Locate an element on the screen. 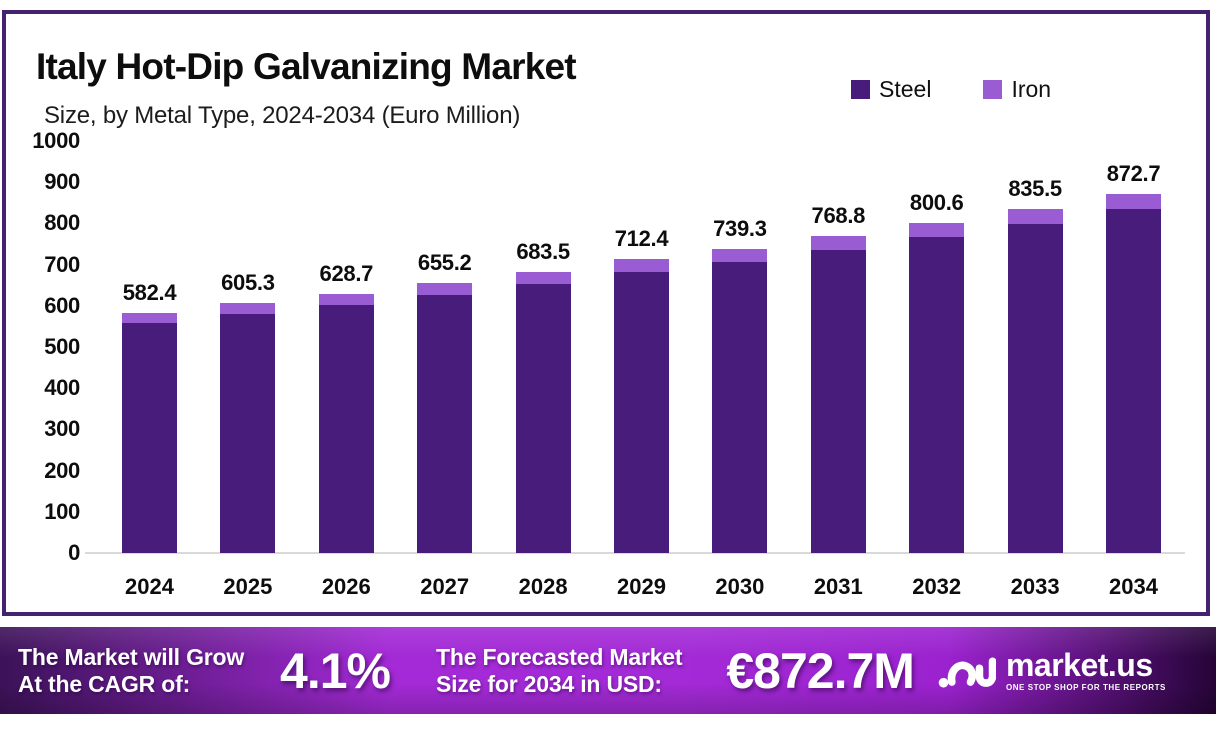 This screenshot has width=1216, height=733. cagr-label: The Market will Grow At the CAGR of: is located at coordinates (131, 671).